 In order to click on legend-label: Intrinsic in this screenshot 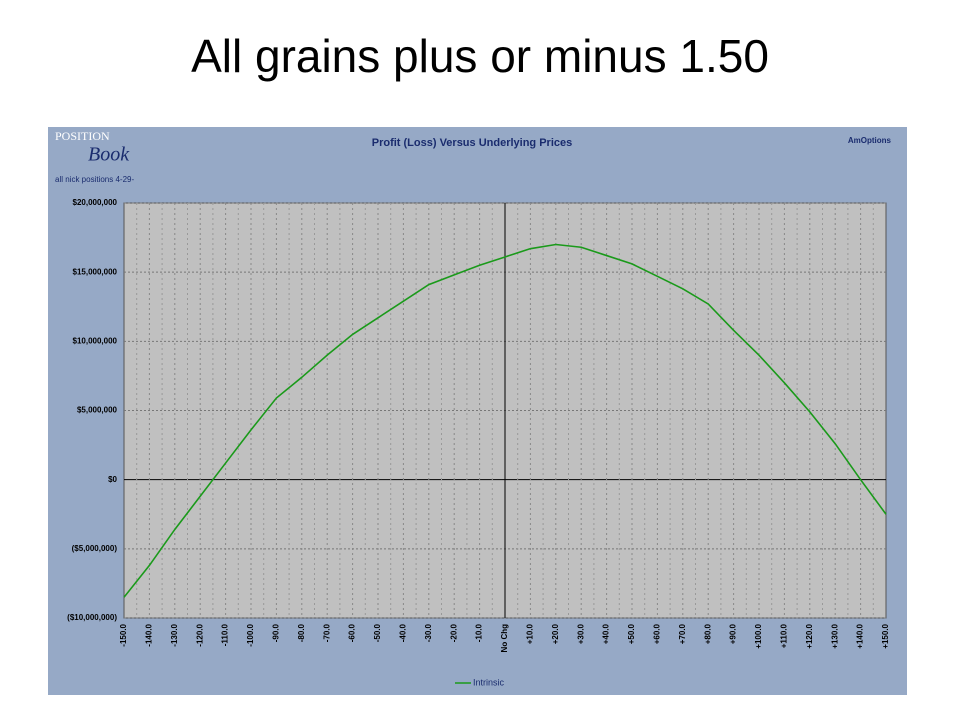, I will do `click(489, 682)`.